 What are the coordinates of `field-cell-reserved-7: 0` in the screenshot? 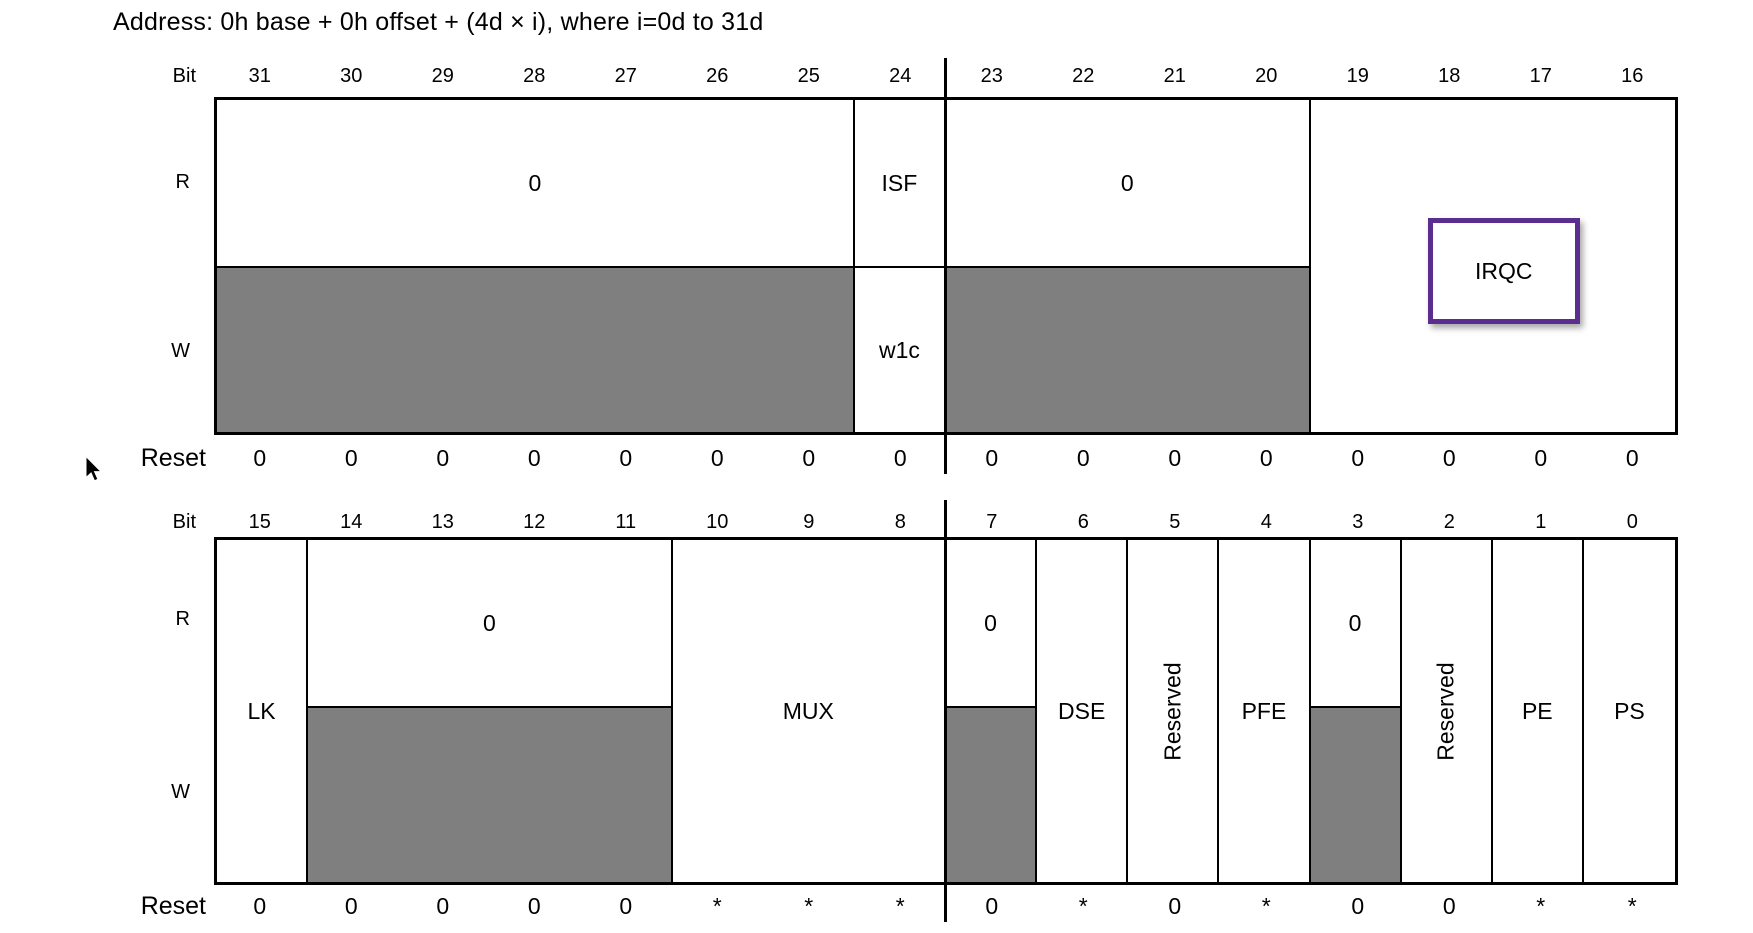 It's located at (992, 711).